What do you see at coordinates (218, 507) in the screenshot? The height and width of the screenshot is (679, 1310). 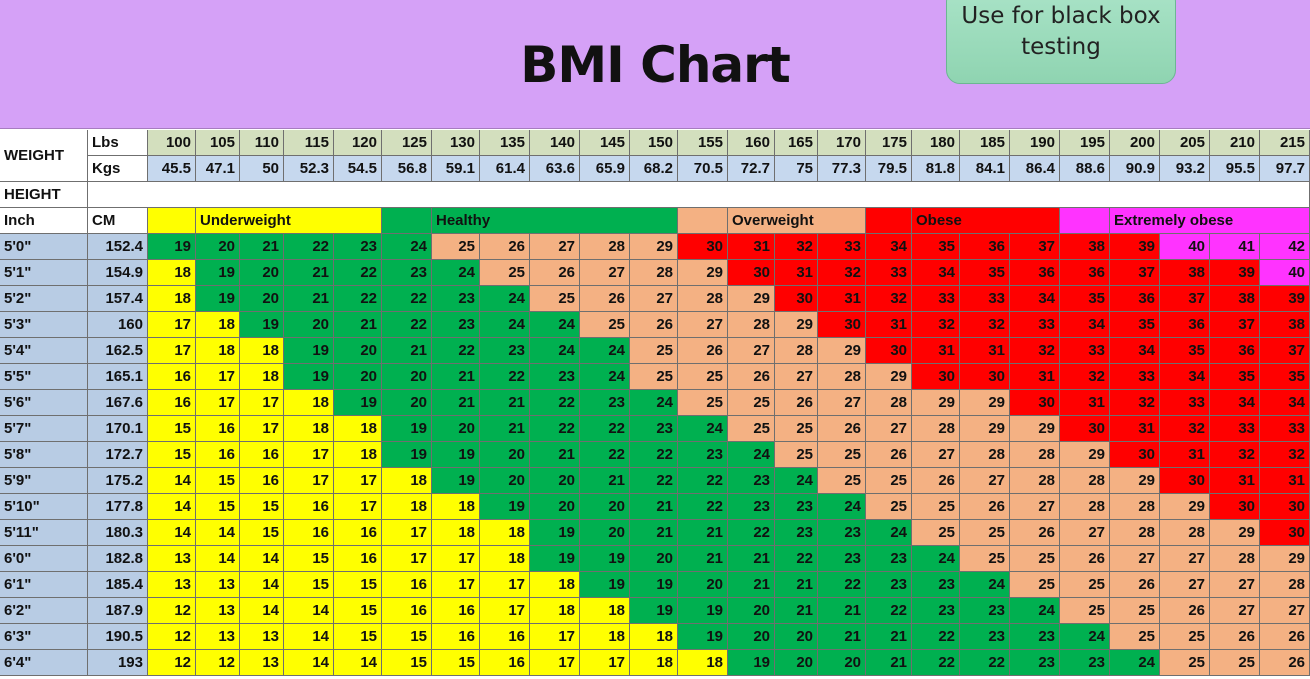 I see `bmi-value: 15` at bounding box center [218, 507].